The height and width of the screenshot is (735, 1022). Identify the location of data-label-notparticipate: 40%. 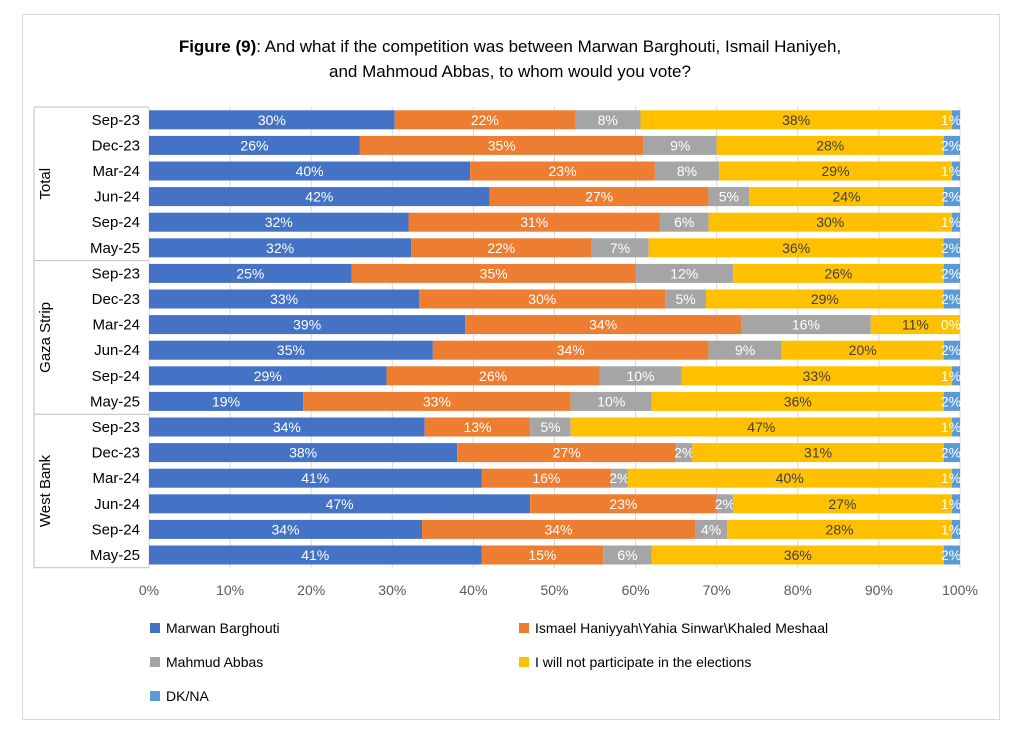
(790, 478).